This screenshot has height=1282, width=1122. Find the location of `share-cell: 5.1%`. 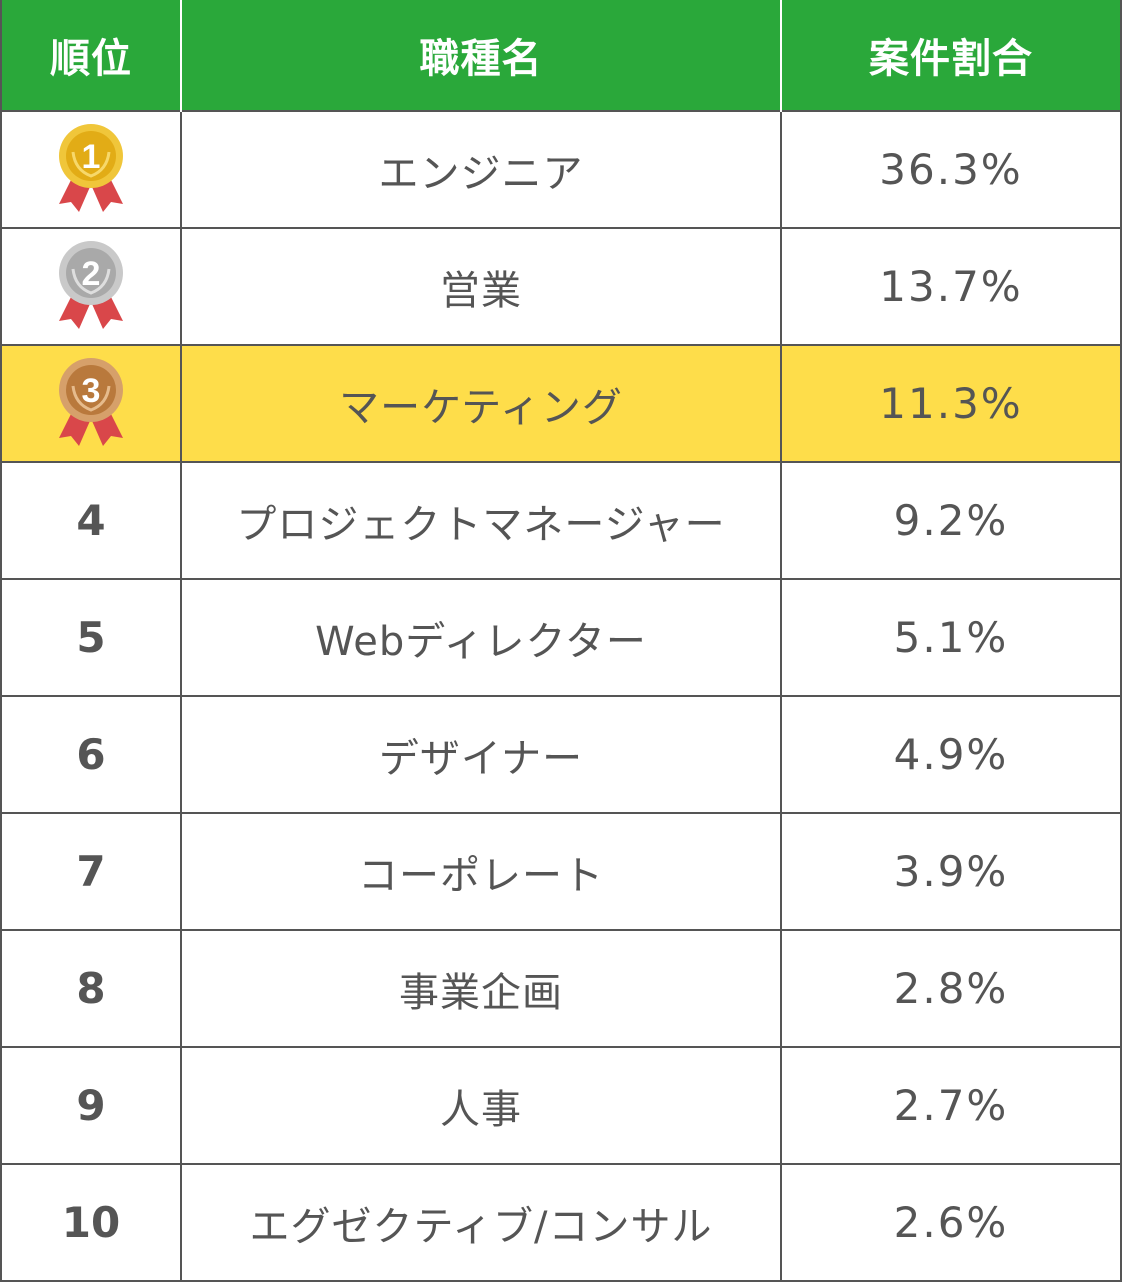

share-cell: 5.1% is located at coordinates (951, 637).